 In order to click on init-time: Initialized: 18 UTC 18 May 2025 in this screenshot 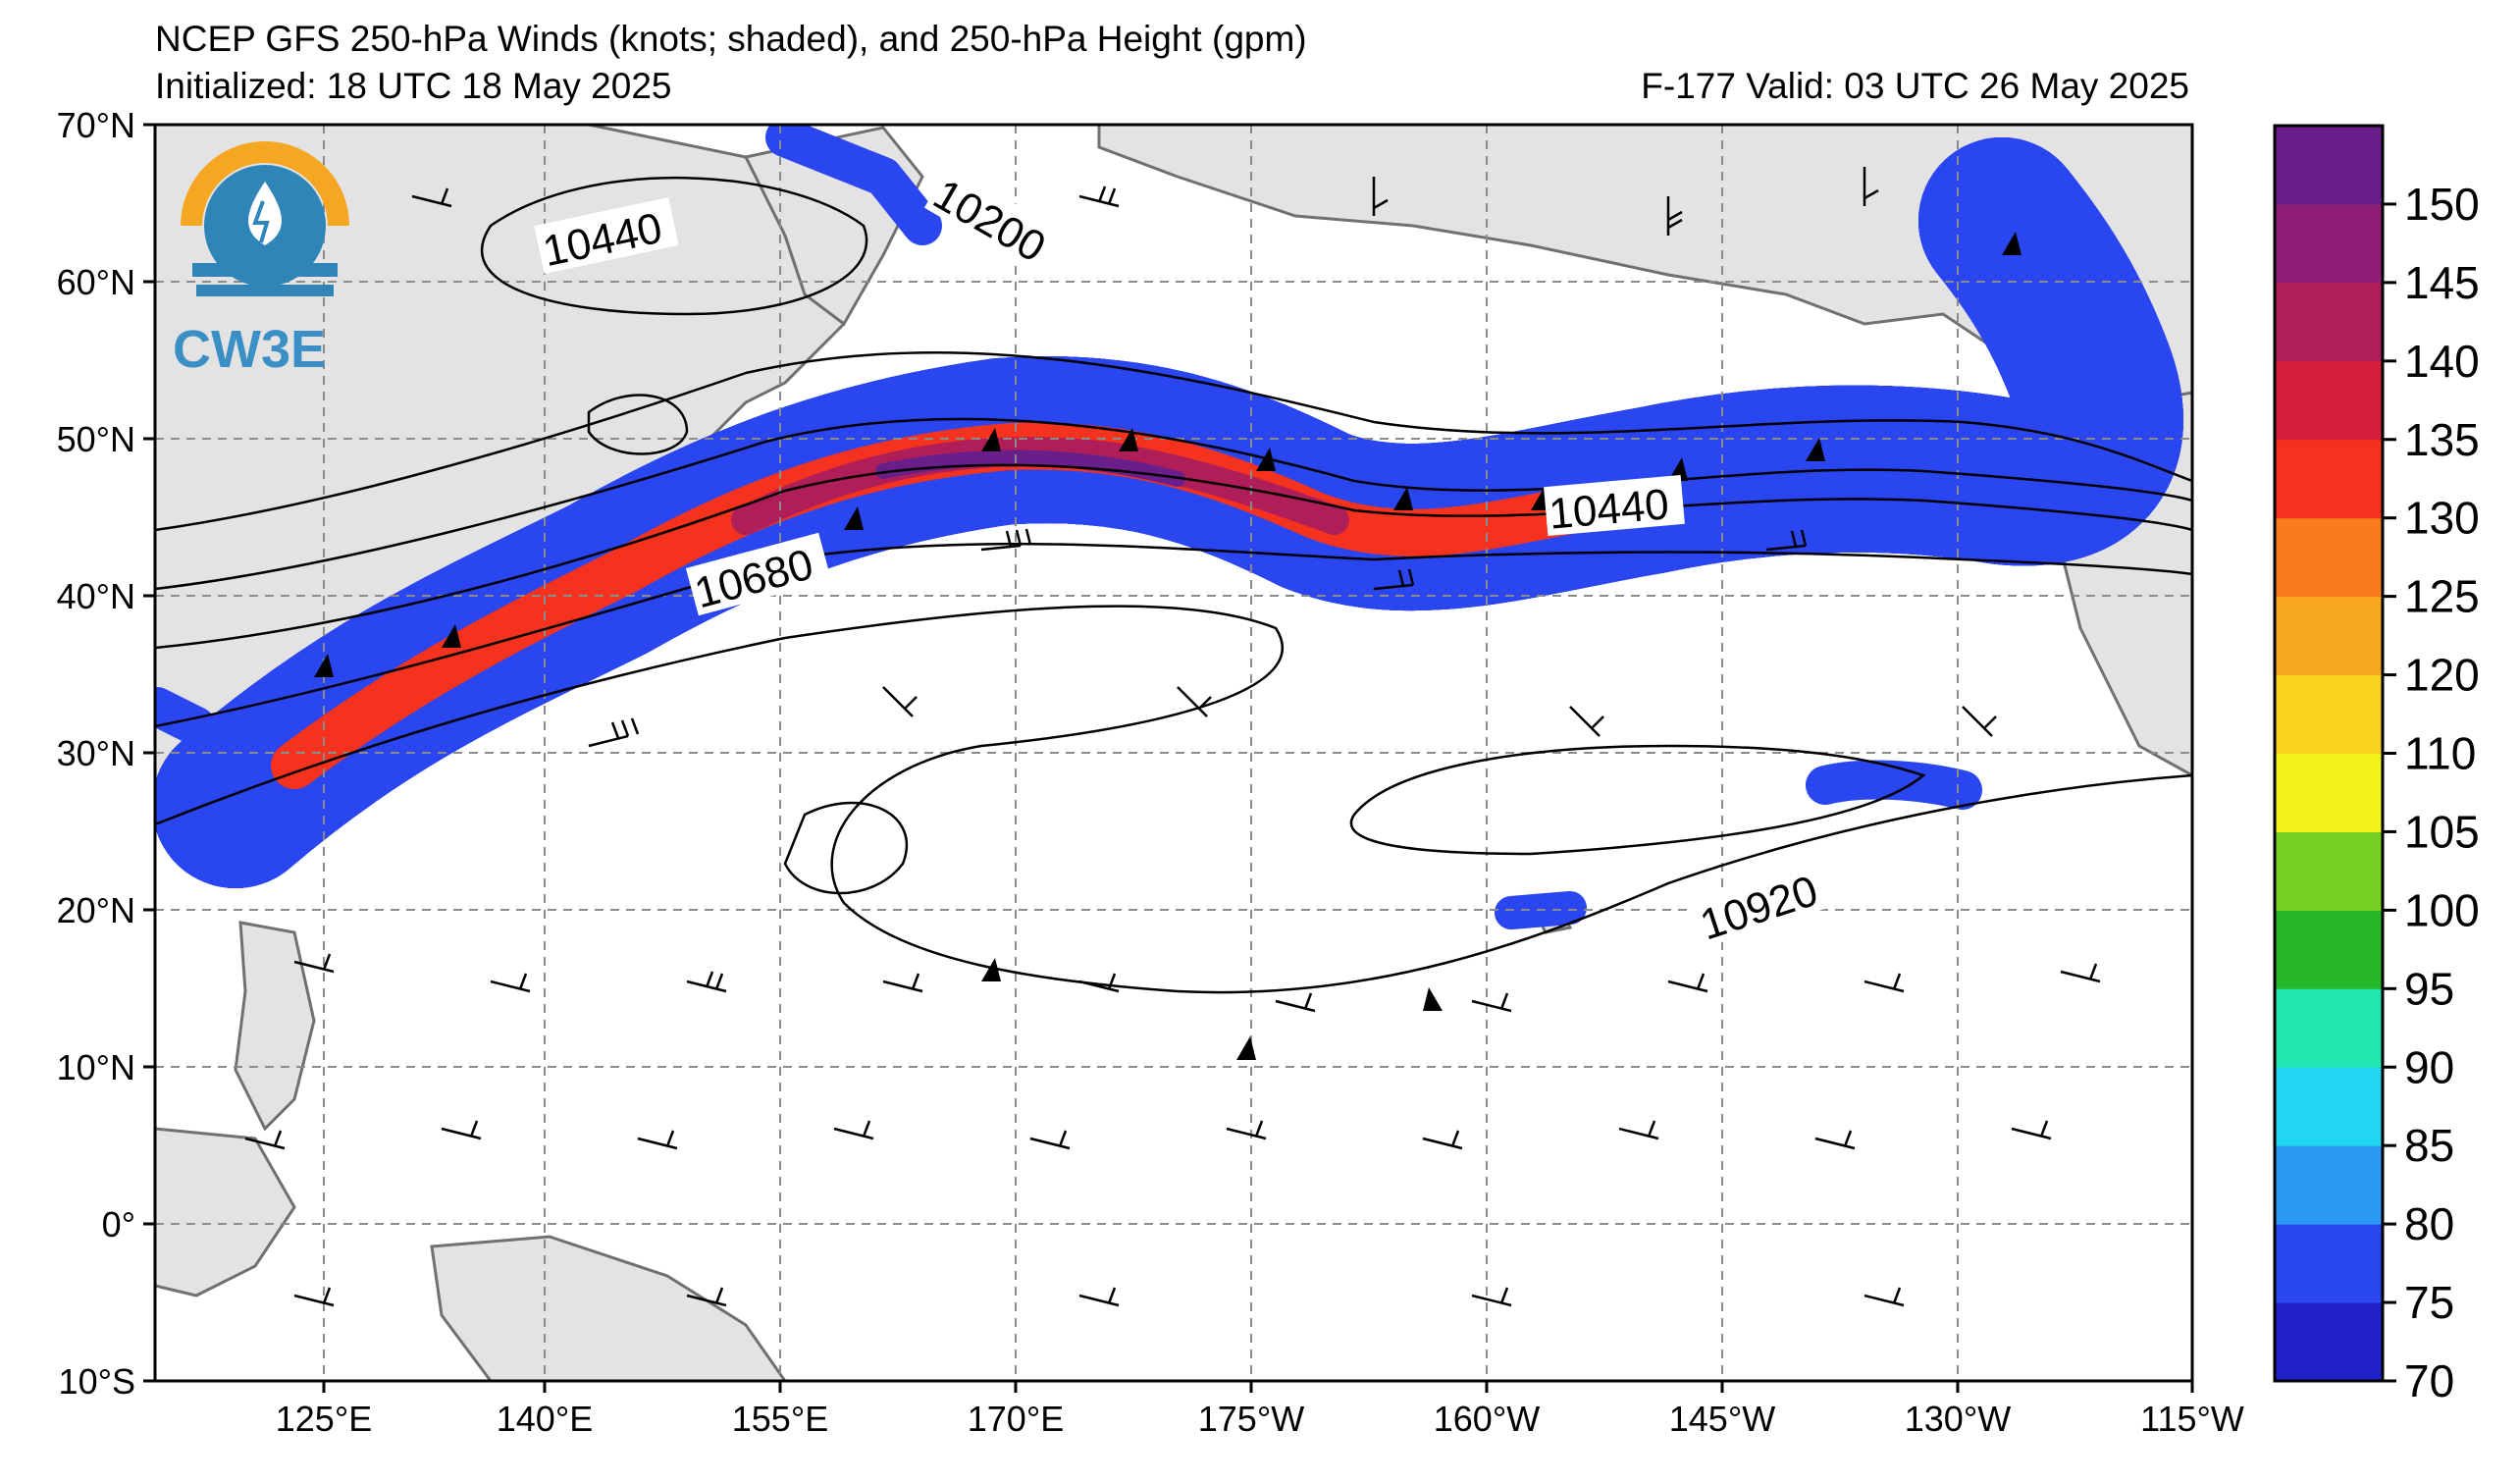, I will do `click(413, 86)`.